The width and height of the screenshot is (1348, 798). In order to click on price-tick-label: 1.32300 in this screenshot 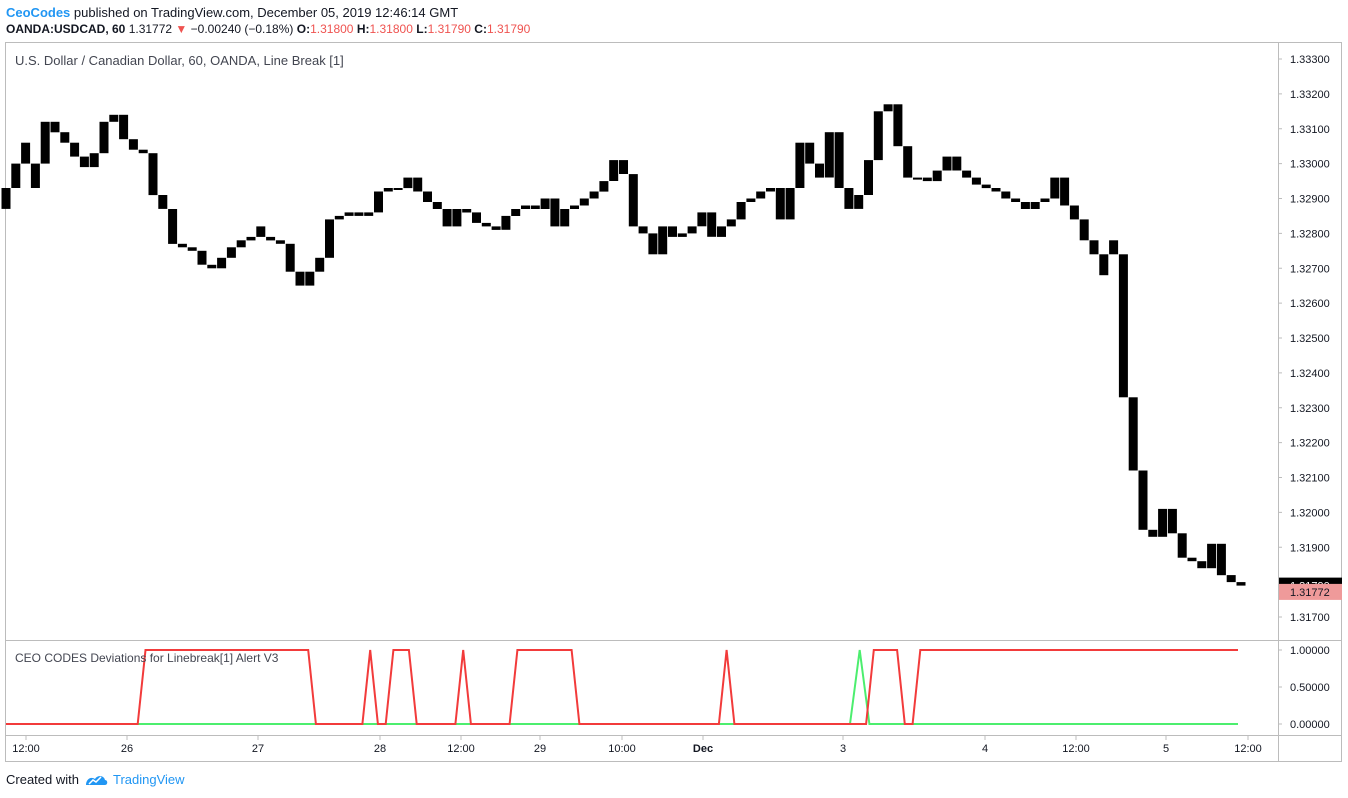, I will do `click(1310, 409)`.